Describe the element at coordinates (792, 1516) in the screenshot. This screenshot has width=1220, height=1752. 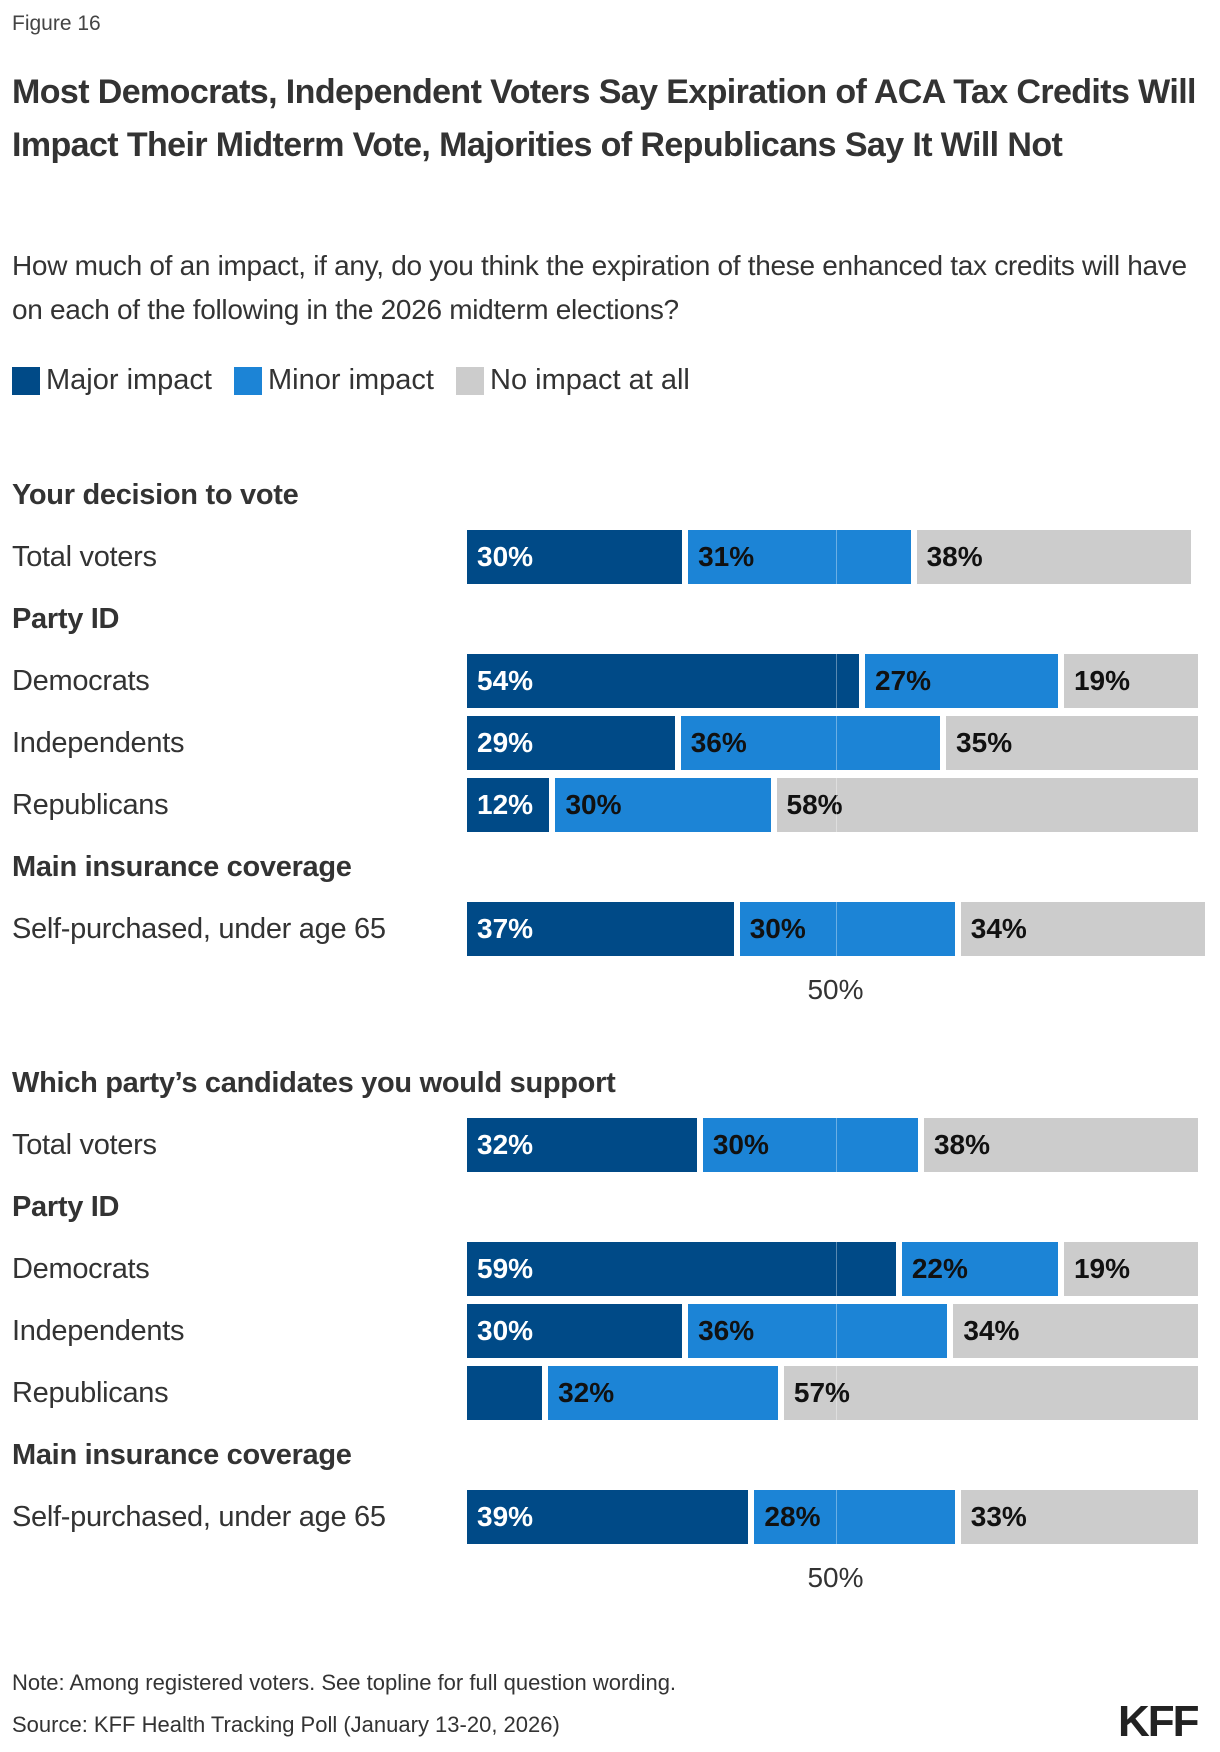
I see `data-label: 28%` at that location.